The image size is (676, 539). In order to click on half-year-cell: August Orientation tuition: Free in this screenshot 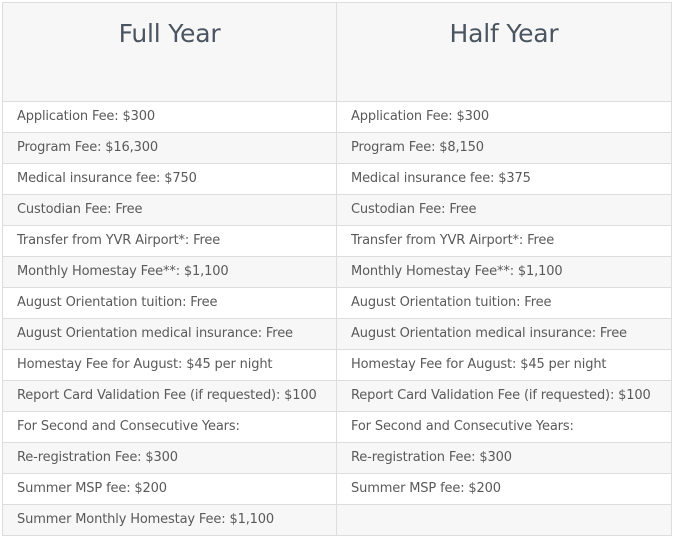, I will do `click(504, 303)`.